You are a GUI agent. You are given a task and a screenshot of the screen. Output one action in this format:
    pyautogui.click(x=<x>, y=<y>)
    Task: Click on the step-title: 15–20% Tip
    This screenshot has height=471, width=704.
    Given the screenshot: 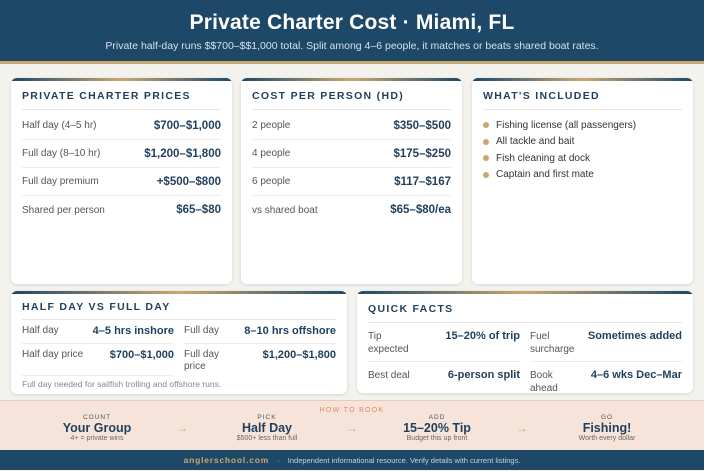 What is the action you would take?
    pyautogui.click(x=437, y=428)
    